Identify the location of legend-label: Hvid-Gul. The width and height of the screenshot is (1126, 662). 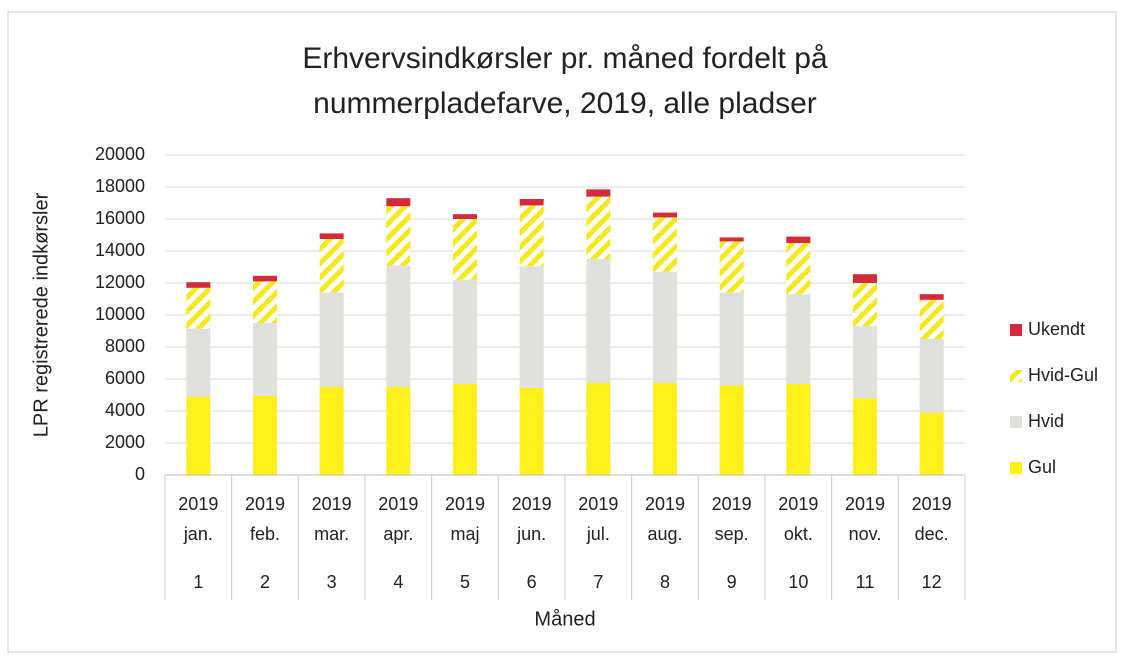
(1063, 375).